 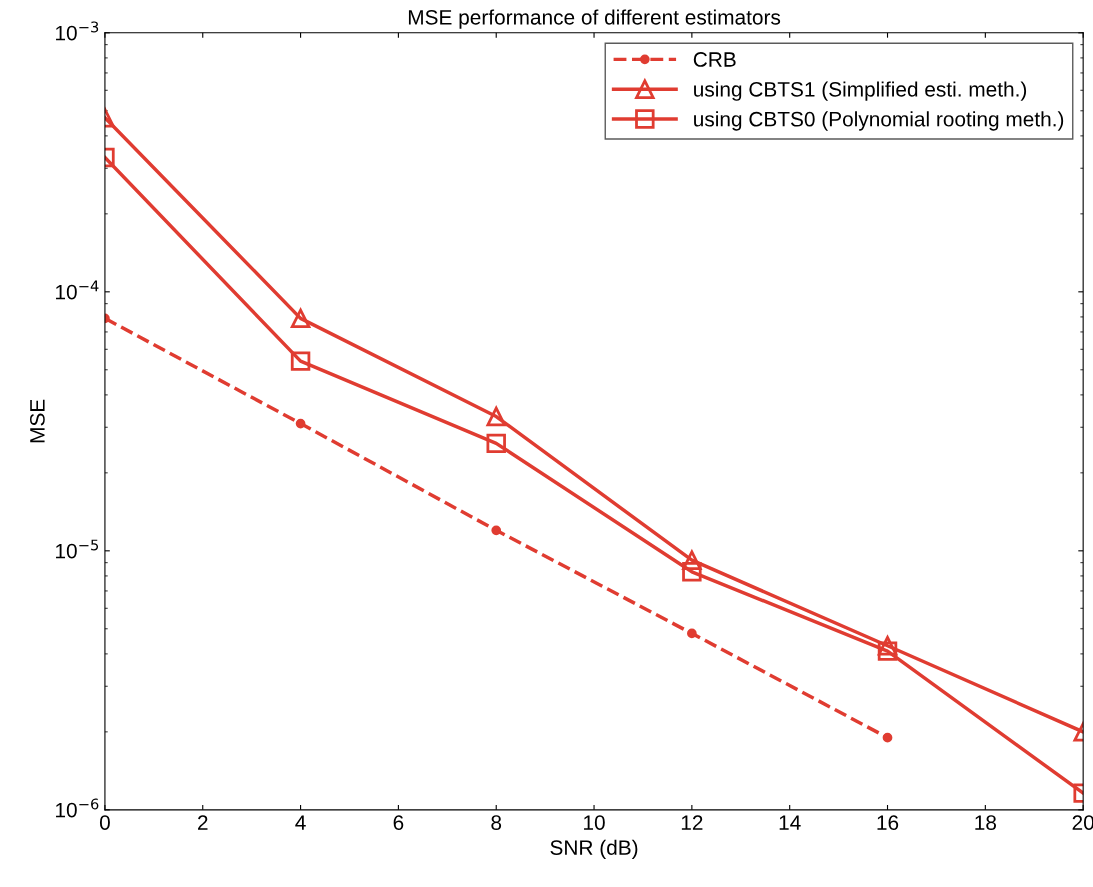 What do you see at coordinates (594, 19) in the screenshot?
I see `chart-title: MSE performance of different estimators` at bounding box center [594, 19].